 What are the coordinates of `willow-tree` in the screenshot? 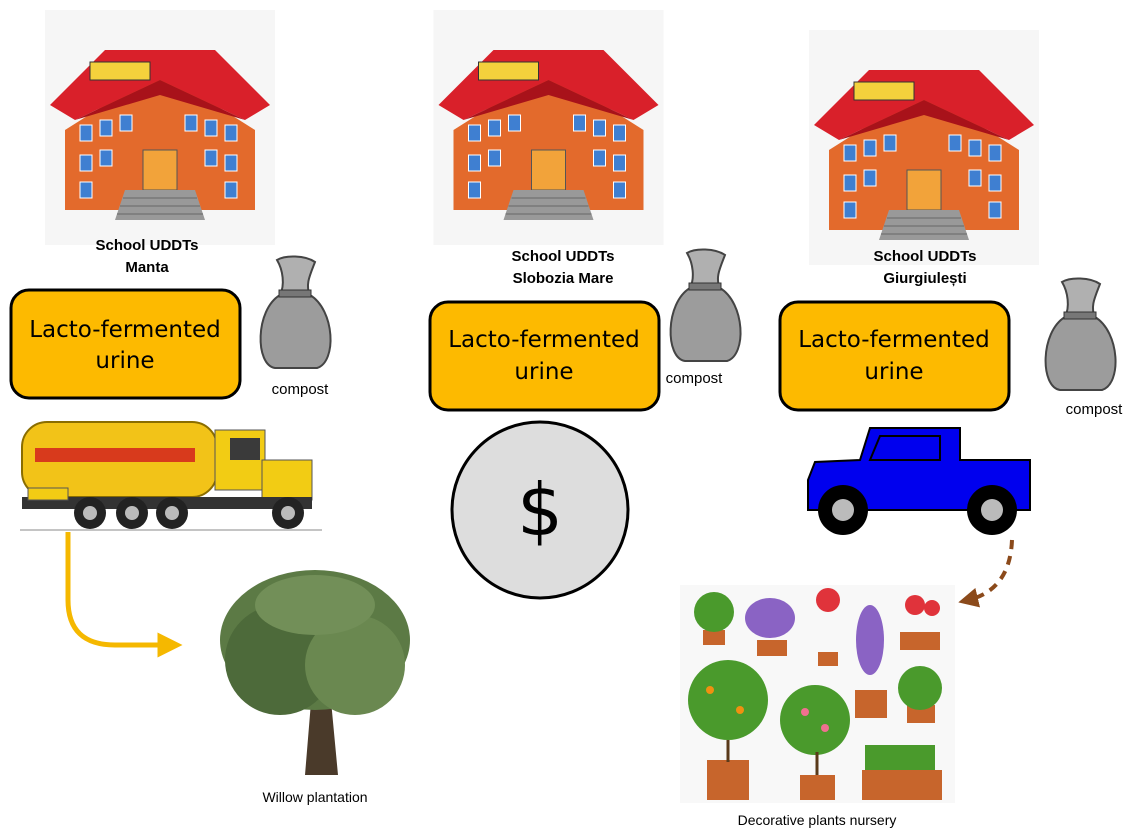 It's located at (315, 672).